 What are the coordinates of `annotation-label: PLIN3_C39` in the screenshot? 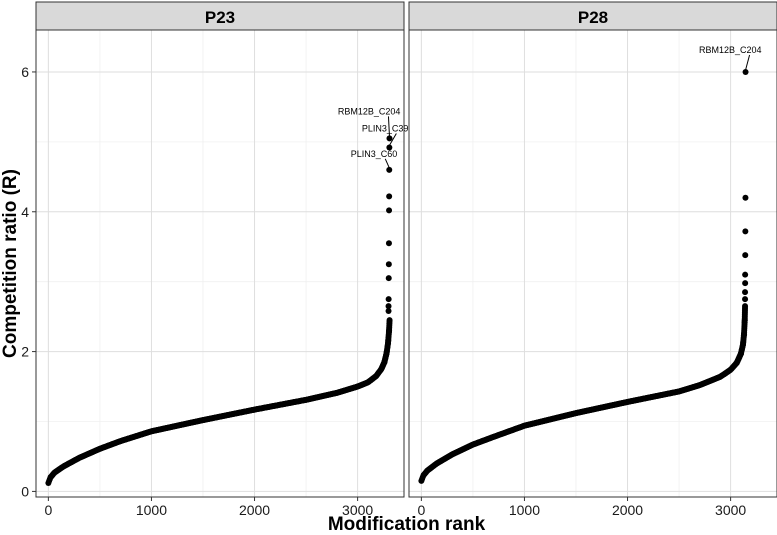 It's located at (385, 128).